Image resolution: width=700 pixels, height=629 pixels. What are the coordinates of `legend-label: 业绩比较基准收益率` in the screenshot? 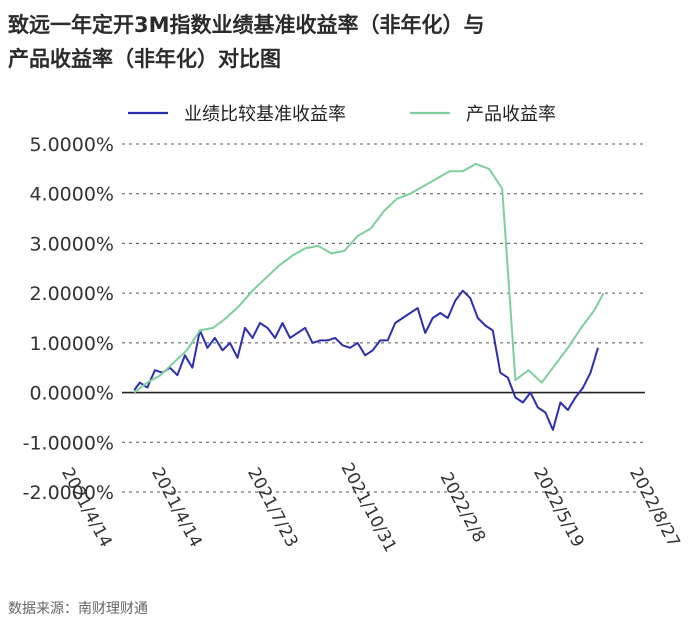 It's located at (265, 114).